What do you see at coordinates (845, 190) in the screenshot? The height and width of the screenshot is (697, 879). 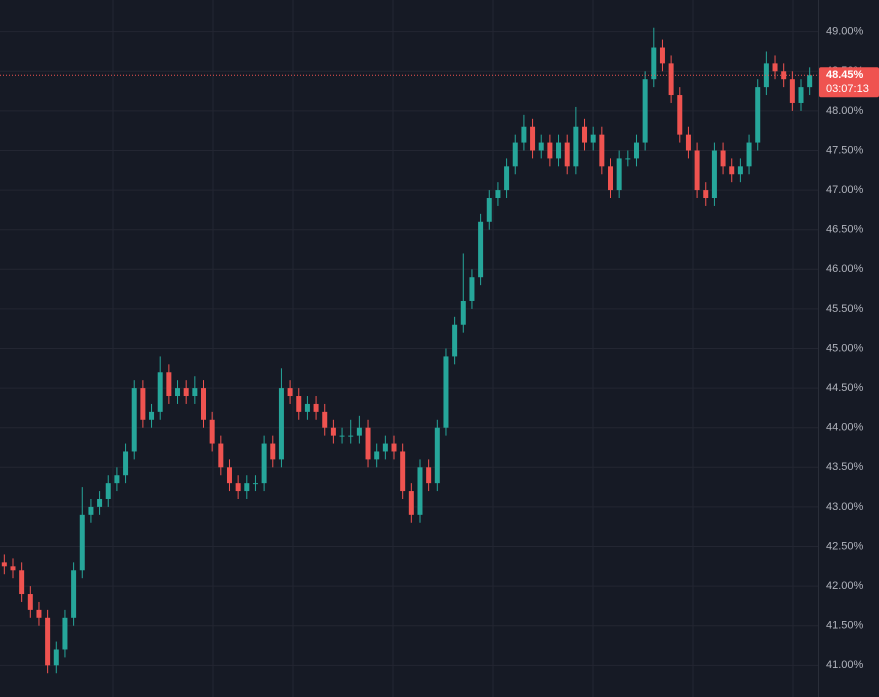 I see `y-tick-label: 47.00%` at bounding box center [845, 190].